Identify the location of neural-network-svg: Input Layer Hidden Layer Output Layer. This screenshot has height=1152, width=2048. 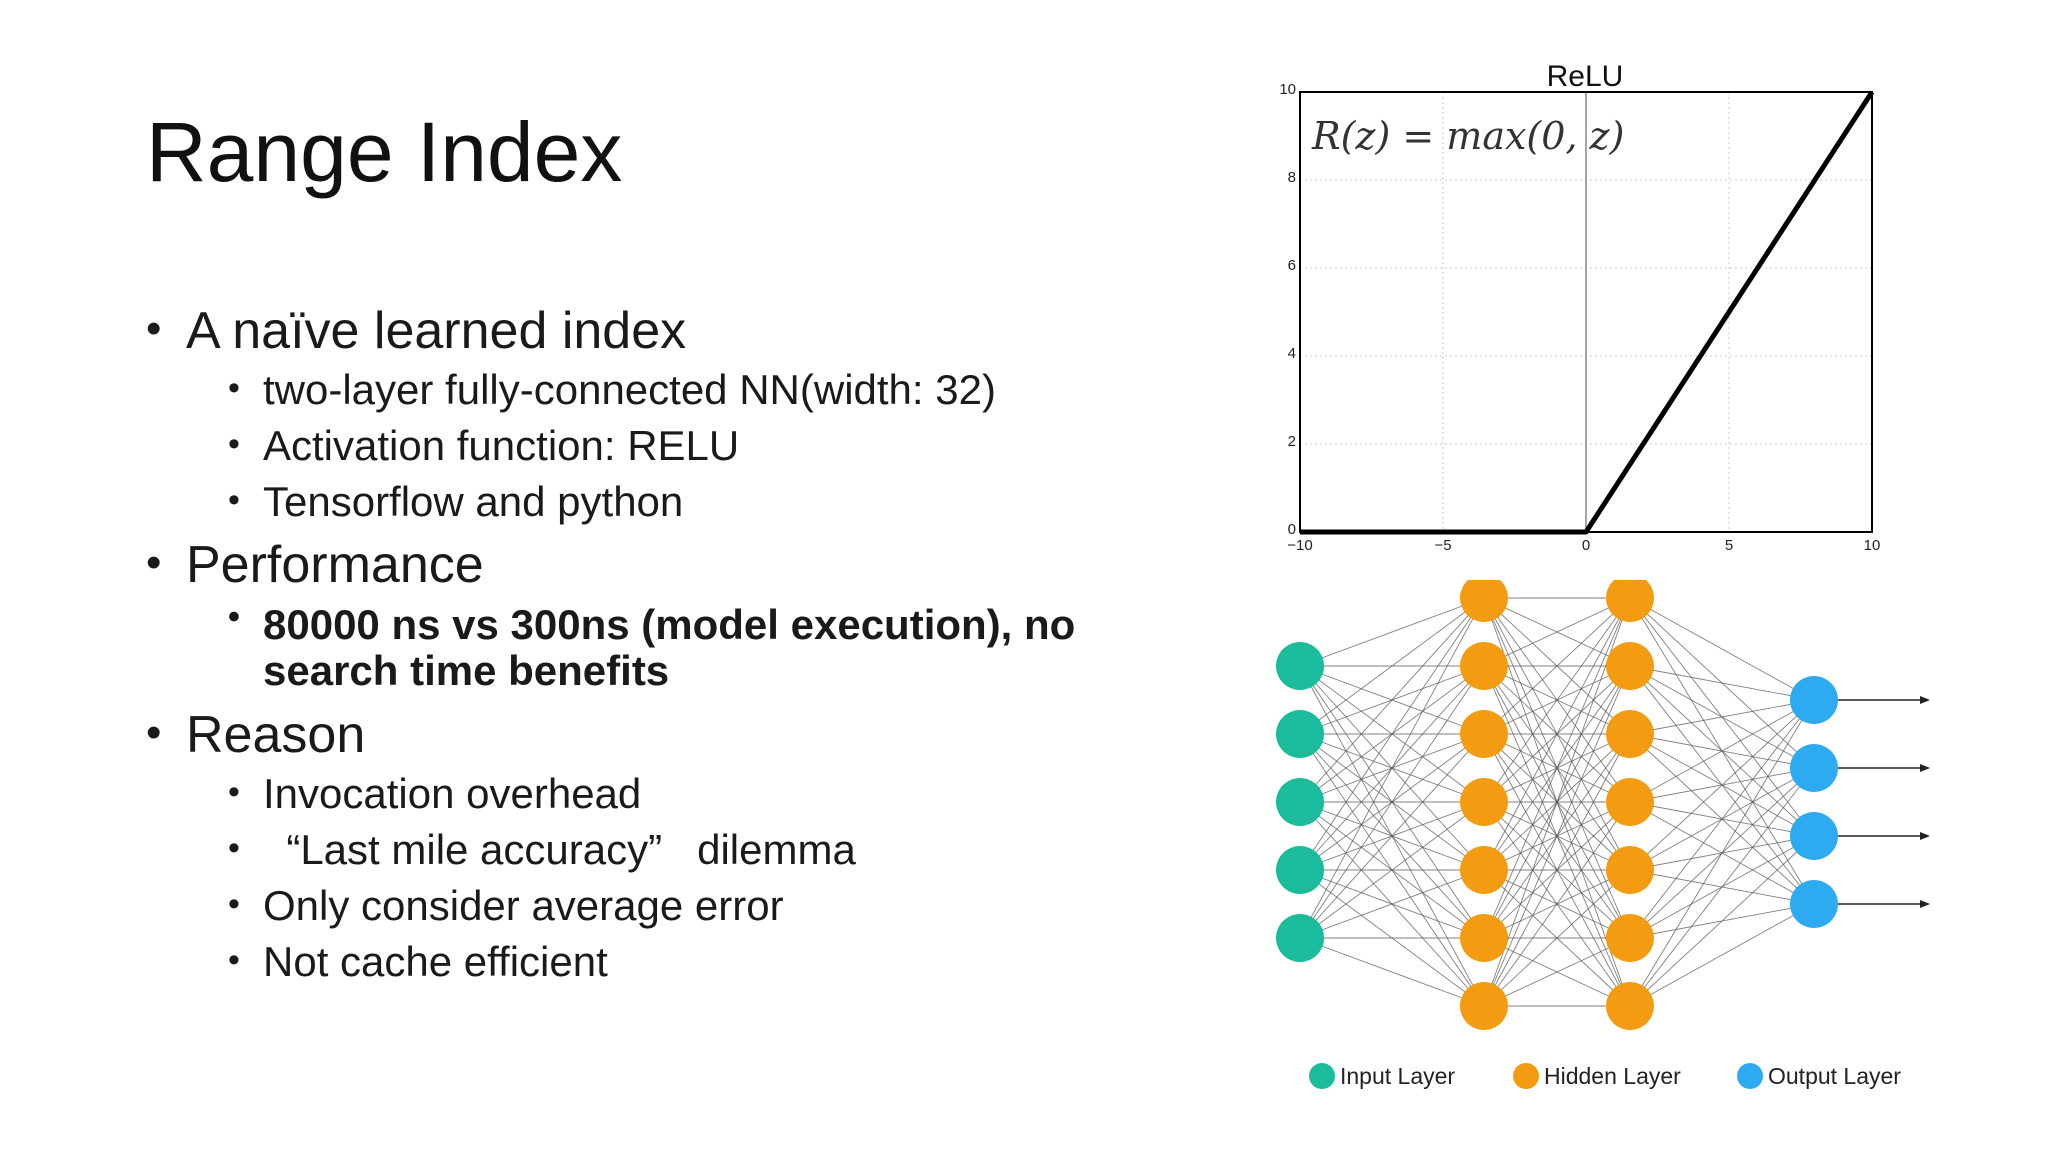
(1603, 831).